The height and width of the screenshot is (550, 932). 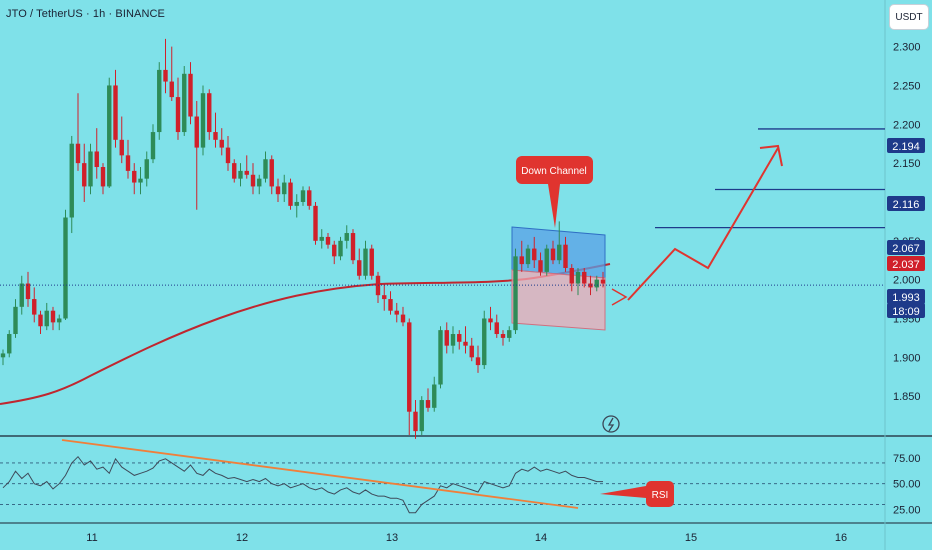 What do you see at coordinates (703, 224) in the screenshot?
I see `projection-arrow` at bounding box center [703, 224].